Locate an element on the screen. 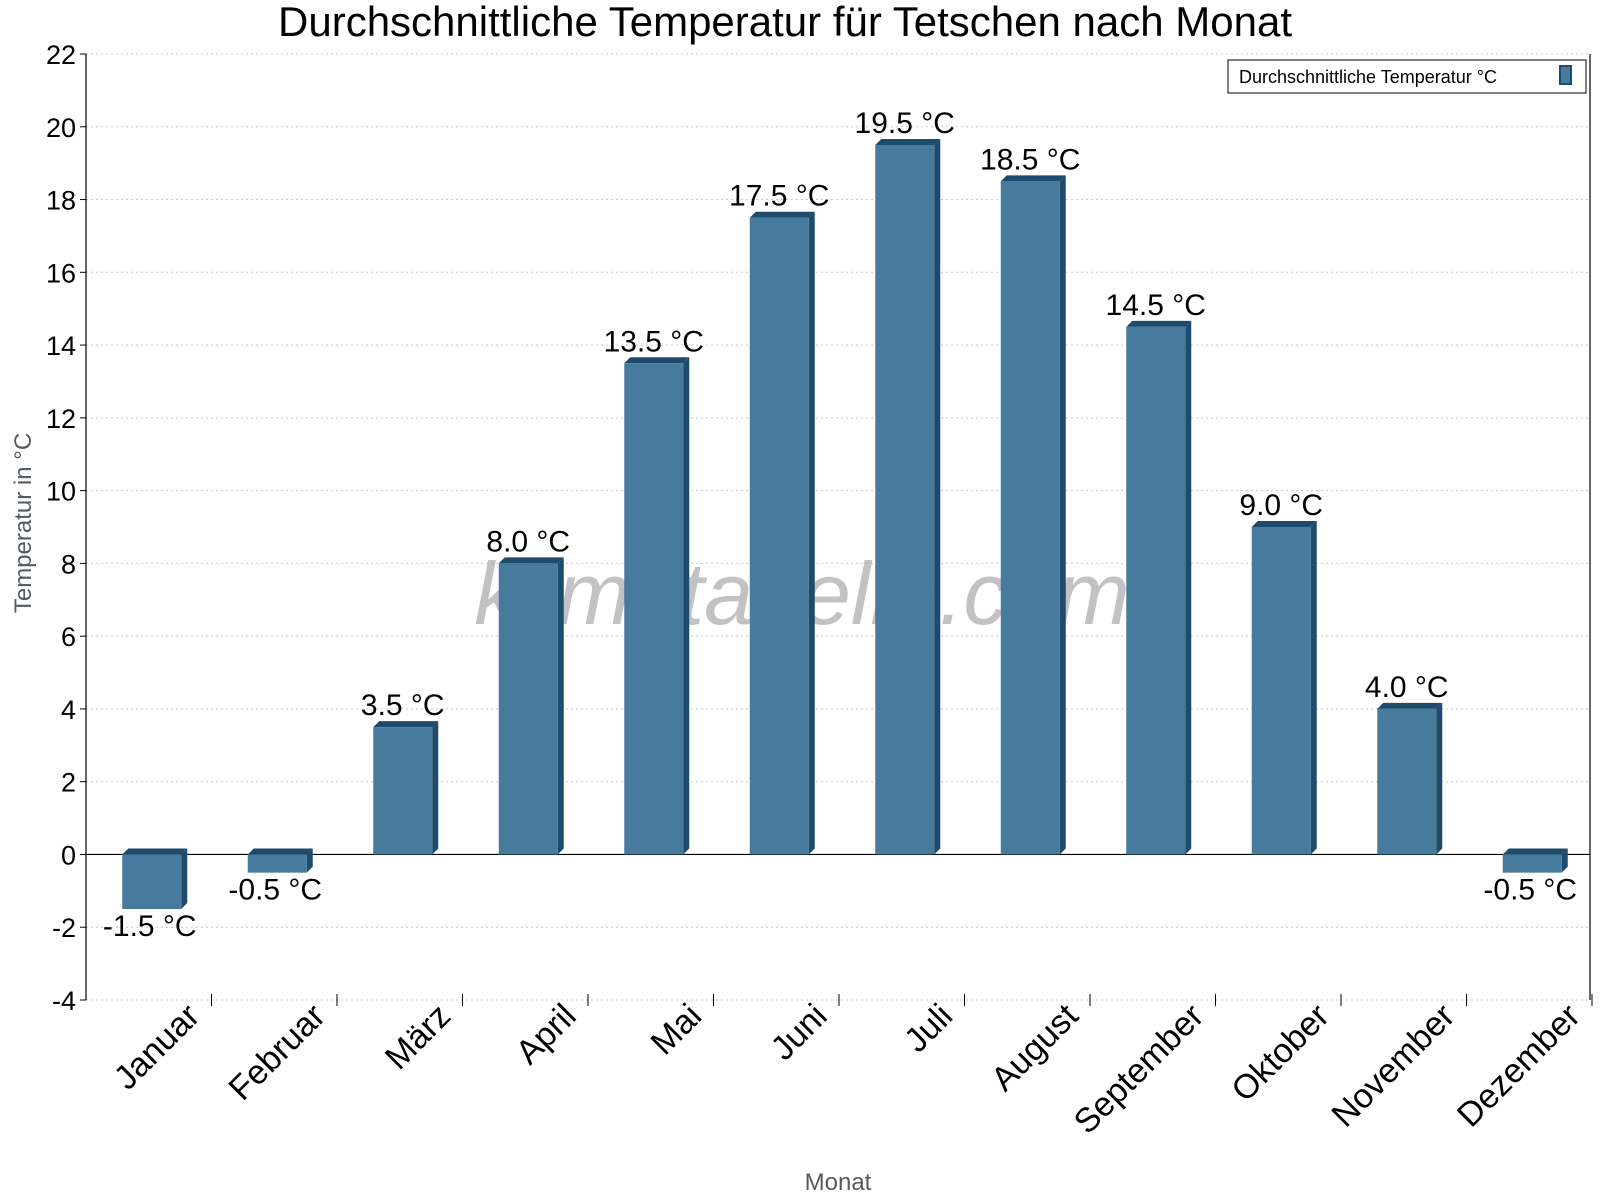  x-tick-label: Februar is located at coordinates (277, 1052).